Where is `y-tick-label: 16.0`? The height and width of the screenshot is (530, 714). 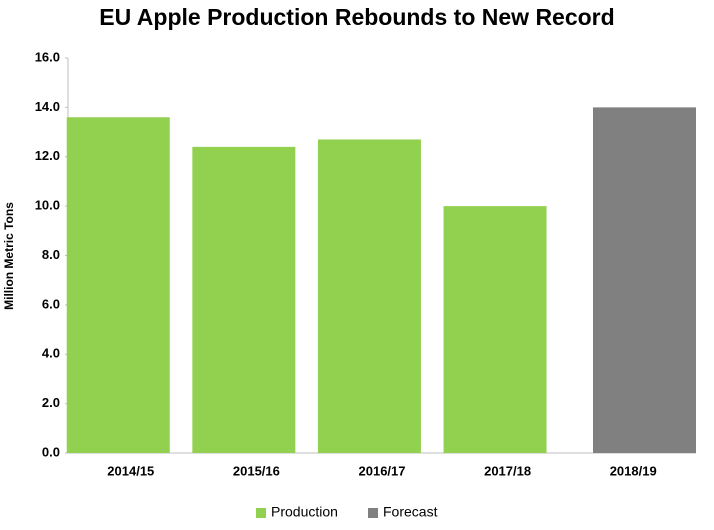 y-tick-label: 16.0 is located at coordinates (47, 56).